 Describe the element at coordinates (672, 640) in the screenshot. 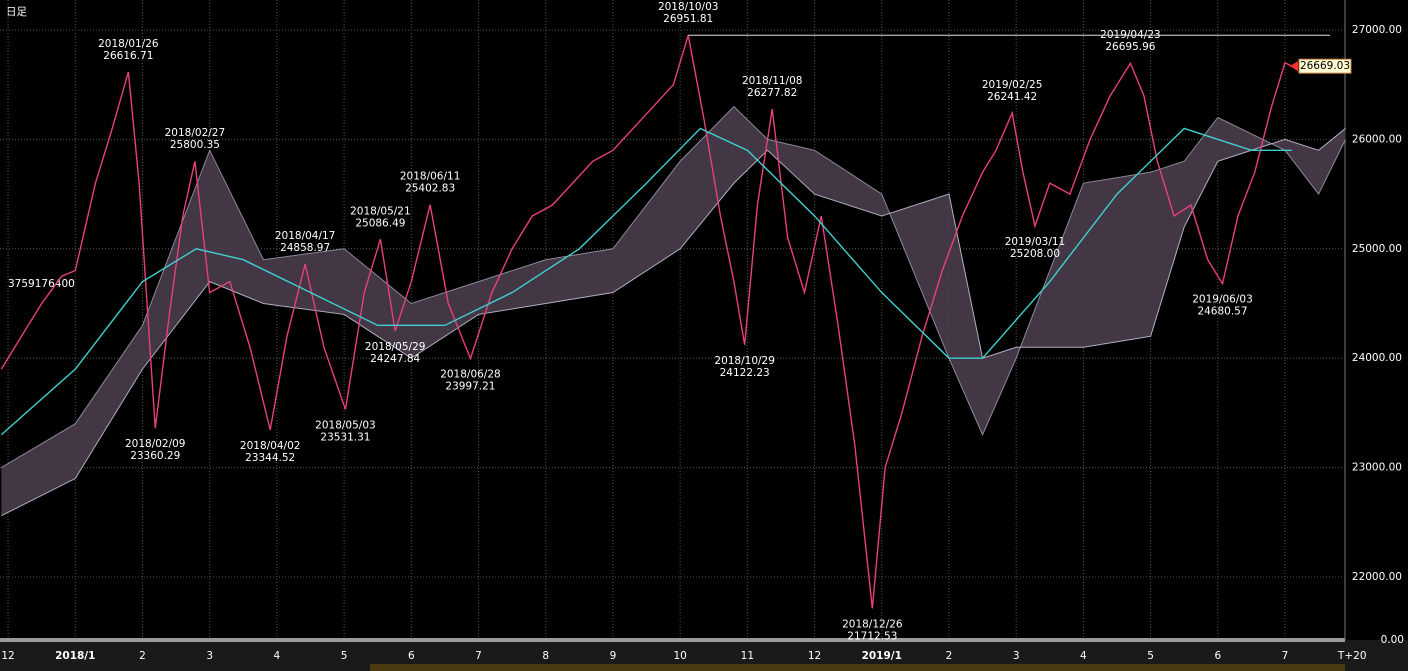

I see `scroll-bar` at that location.